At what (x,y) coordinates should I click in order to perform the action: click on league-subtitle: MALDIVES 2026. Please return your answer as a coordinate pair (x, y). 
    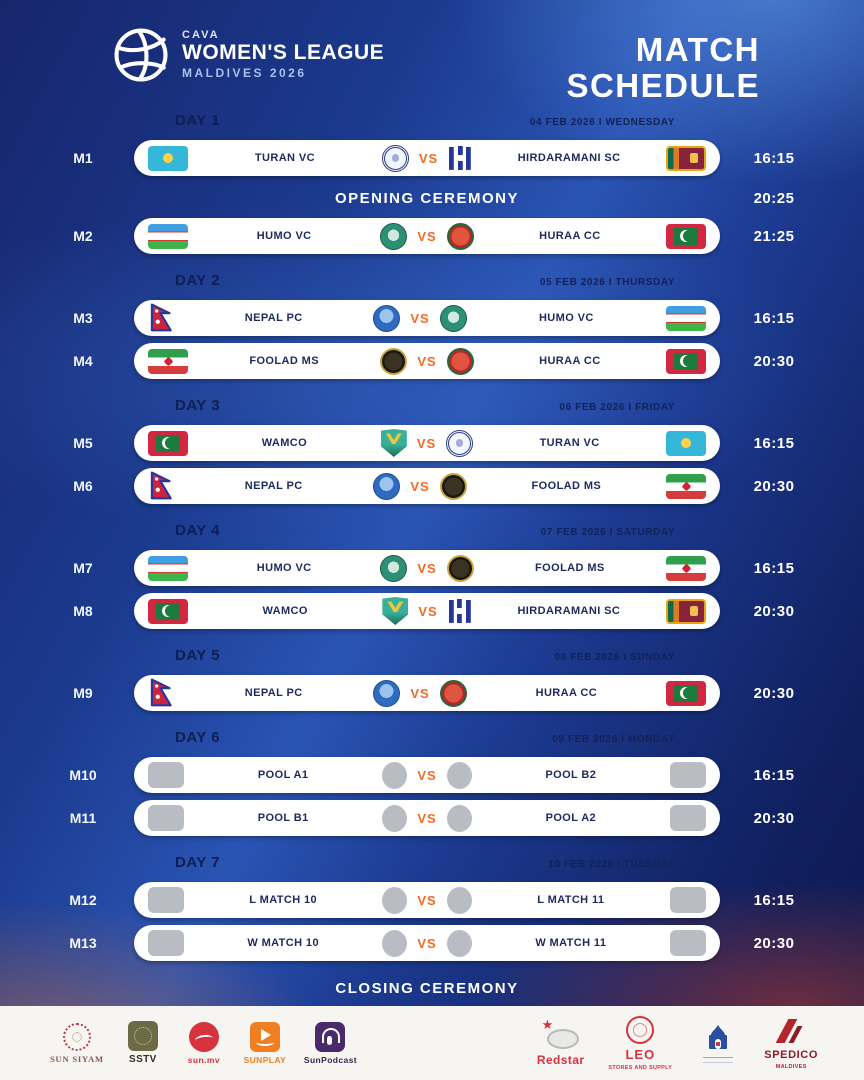
    Looking at the image, I should click on (244, 73).